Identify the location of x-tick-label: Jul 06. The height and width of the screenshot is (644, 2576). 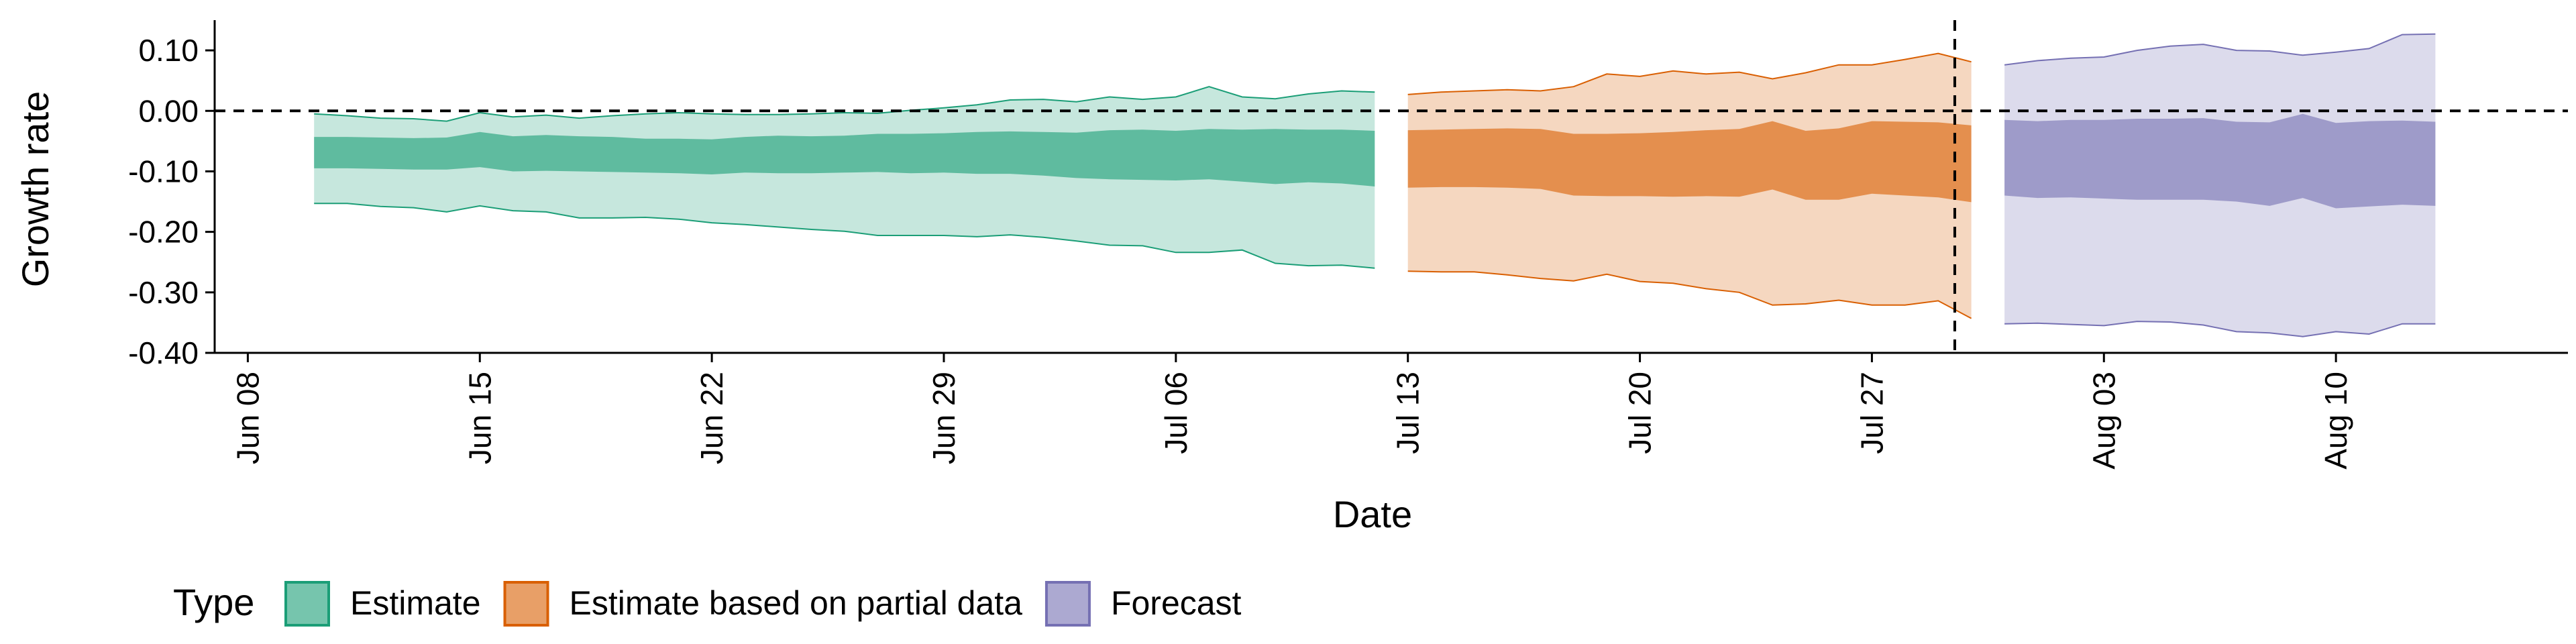
(1176, 413).